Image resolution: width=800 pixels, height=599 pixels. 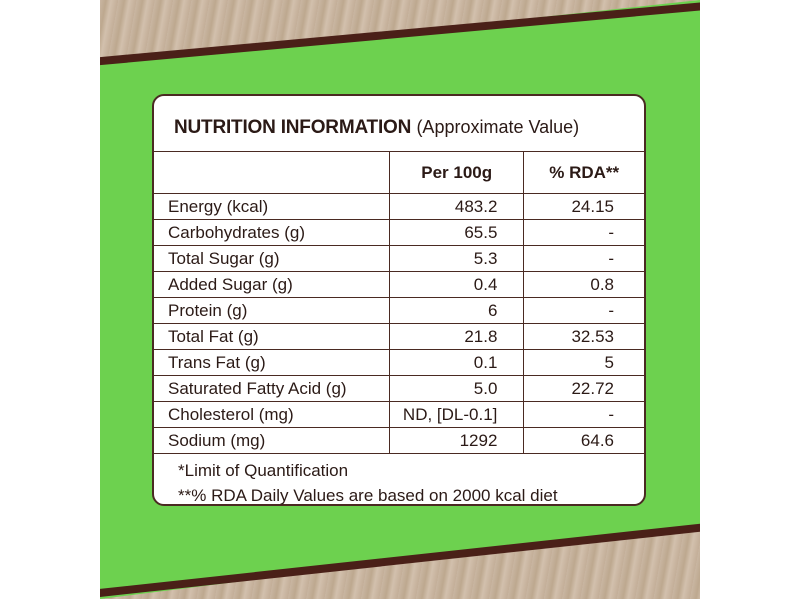 I want to click on table-row: Total Sugar (g) 5.3 -, so click(x=399, y=258).